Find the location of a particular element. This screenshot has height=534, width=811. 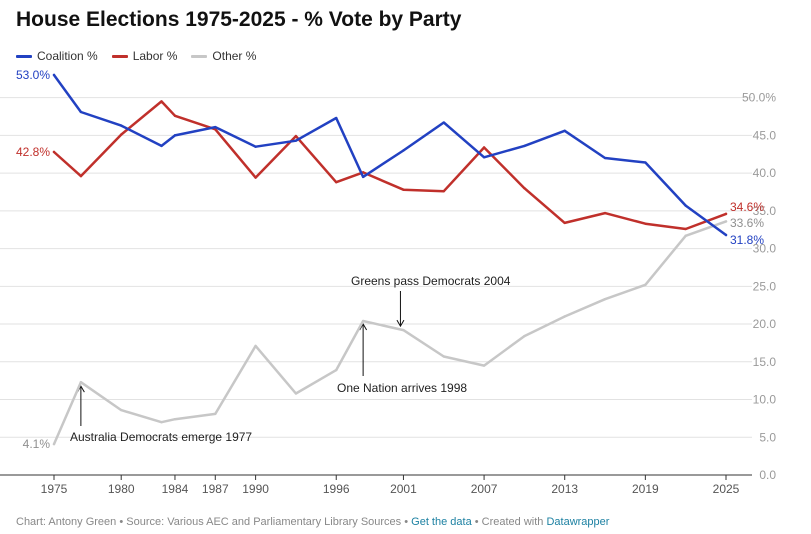

start-label-labor: 42.8% is located at coordinates (33, 152).